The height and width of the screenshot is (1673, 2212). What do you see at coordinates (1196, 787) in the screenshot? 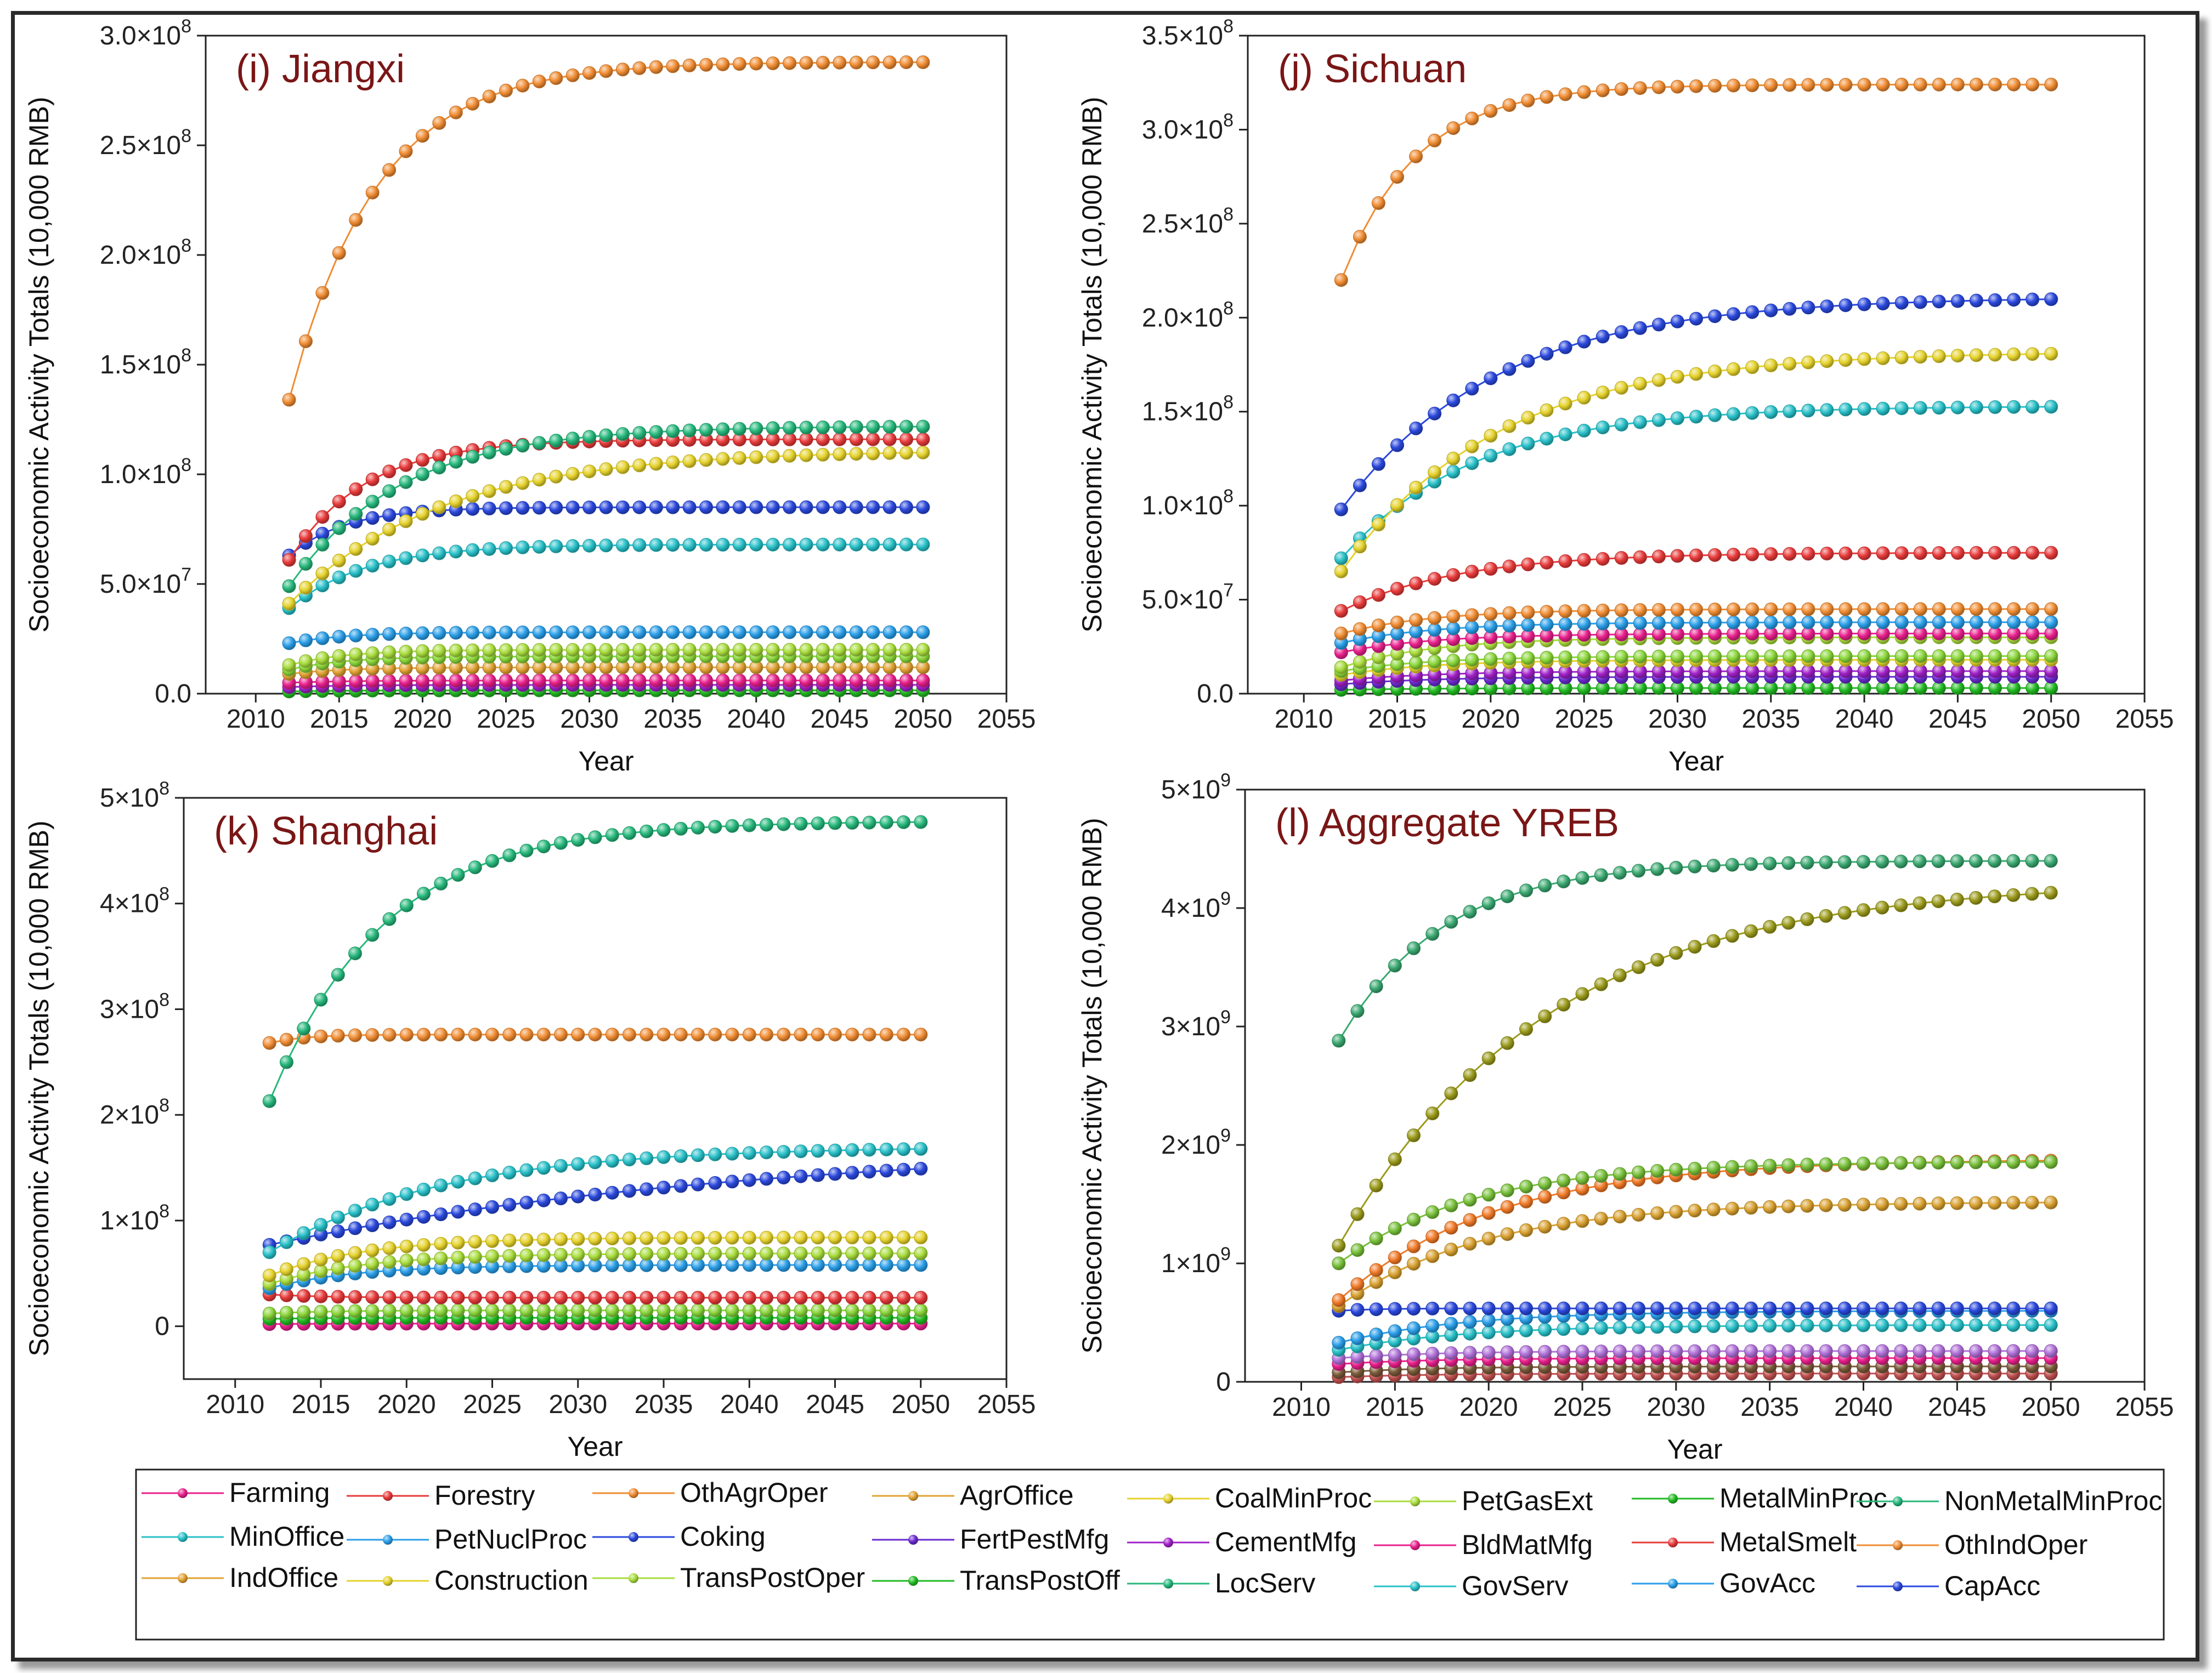
I see `y-tick-label: 5×10⁹` at bounding box center [1196, 787].